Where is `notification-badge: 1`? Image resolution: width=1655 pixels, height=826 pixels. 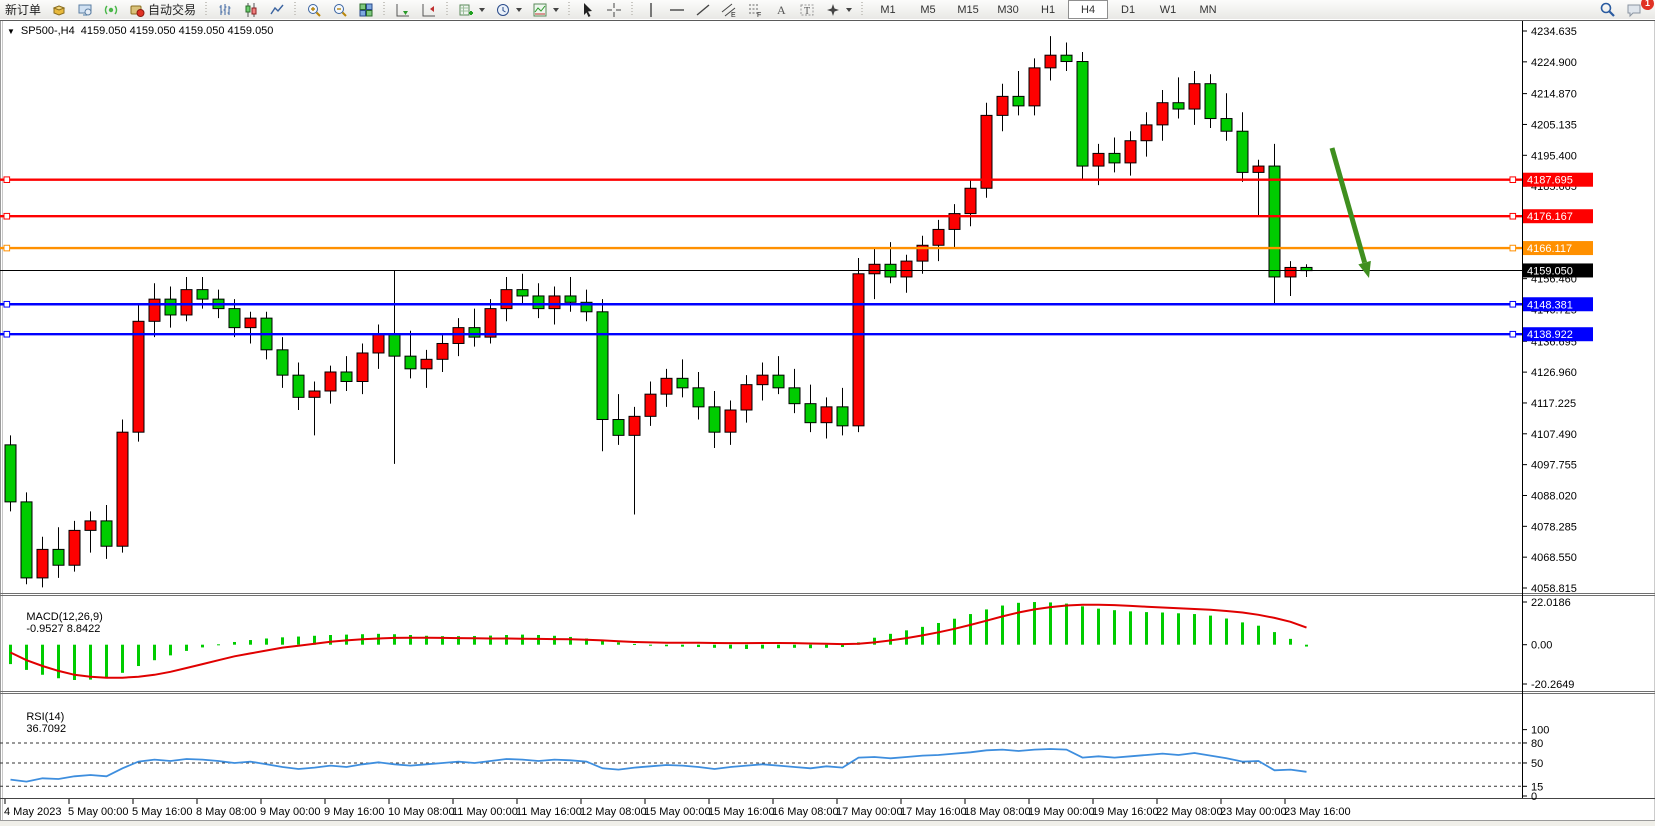 notification-badge: 1 is located at coordinates (1647, 5).